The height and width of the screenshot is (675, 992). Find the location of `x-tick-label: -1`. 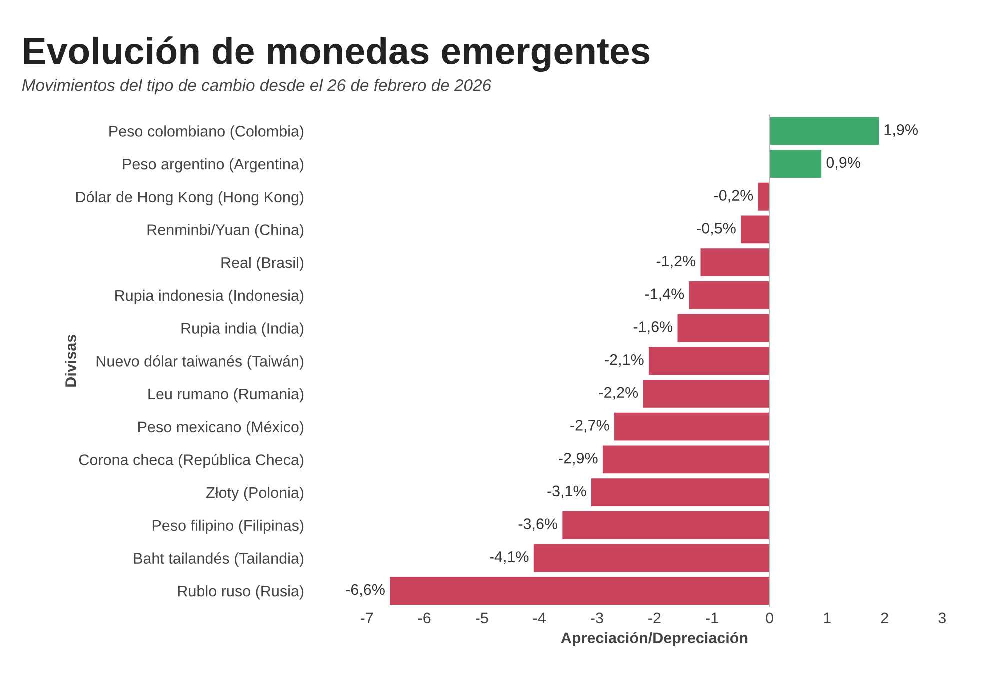

x-tick-label: -1 is located at coordinates (712, 618).